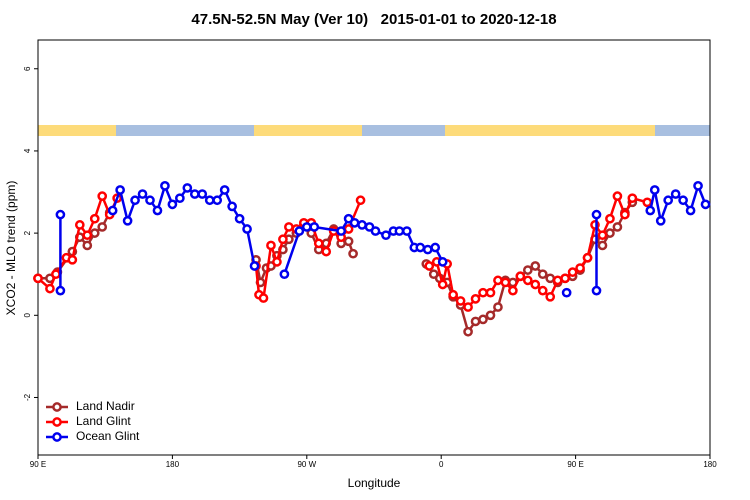 The height and width of the screenshot is (500, 750). Describe the element at coordinates (103, 421) in the screenshot. I see `legend-label: Land Glint` at that location.